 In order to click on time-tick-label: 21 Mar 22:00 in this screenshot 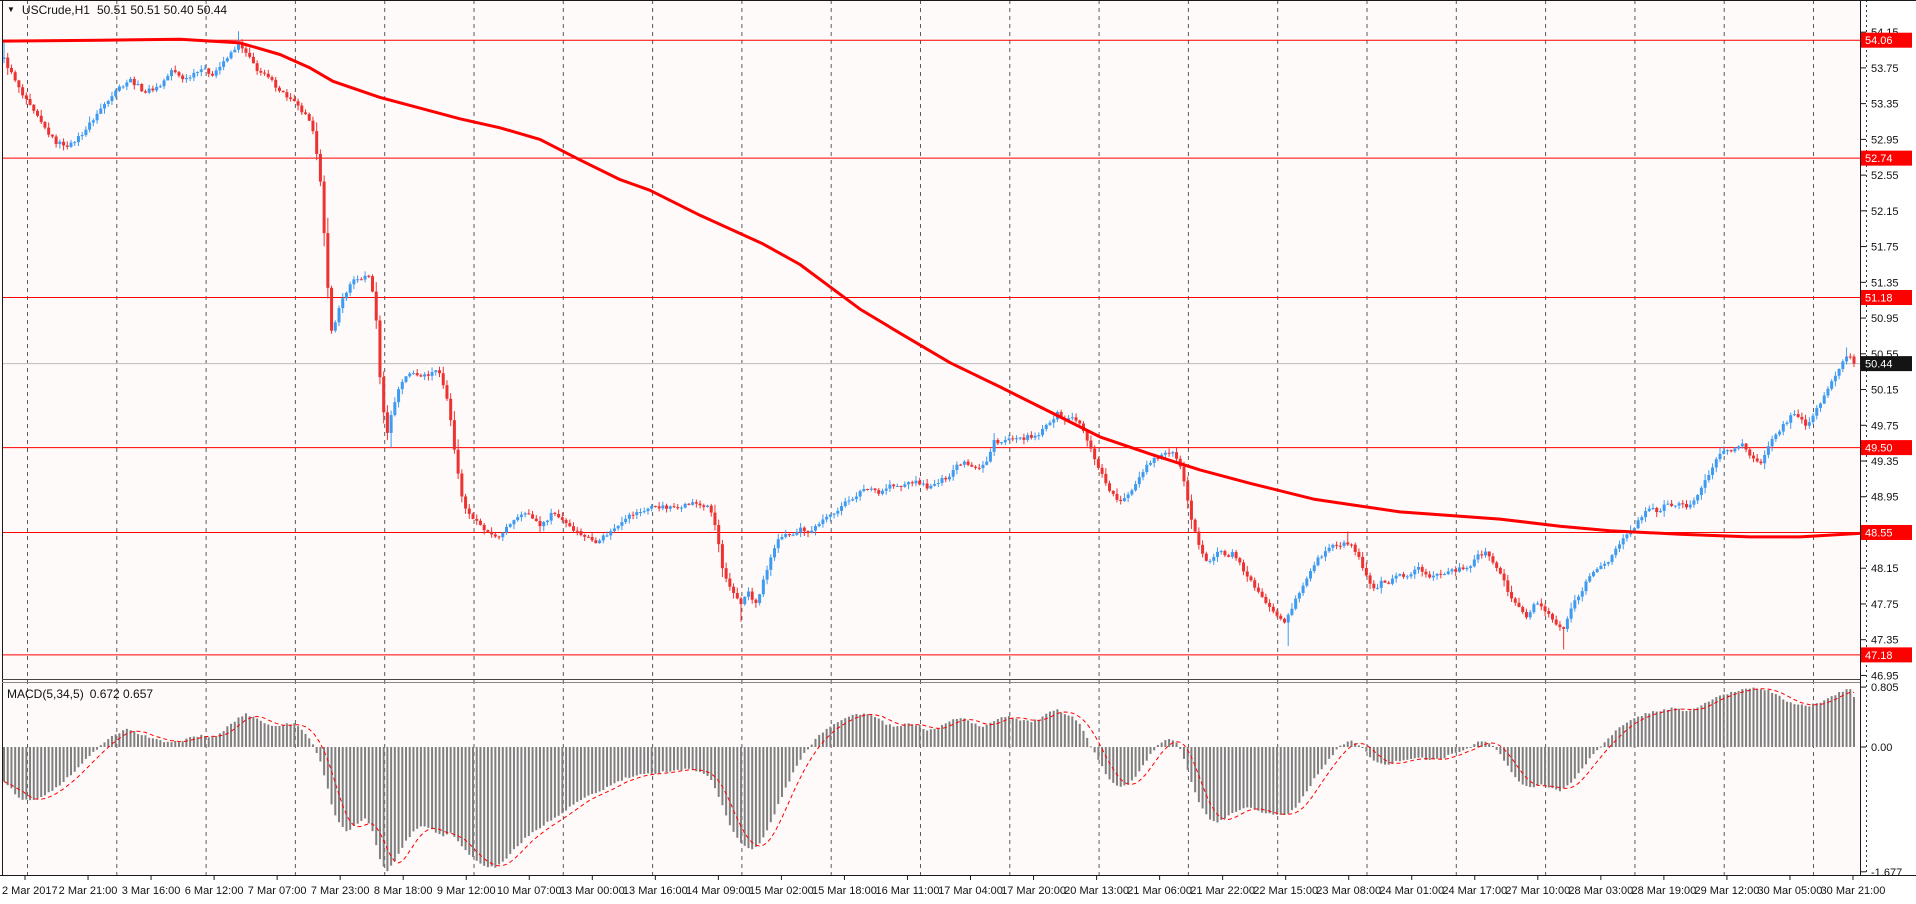, I will do `click(1222, 891)`.